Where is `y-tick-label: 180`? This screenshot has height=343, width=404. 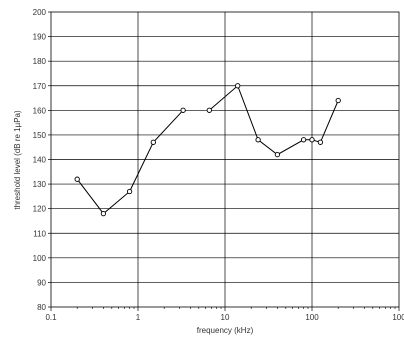 y-tick-label: 180 is located at coordinates (40, 61).